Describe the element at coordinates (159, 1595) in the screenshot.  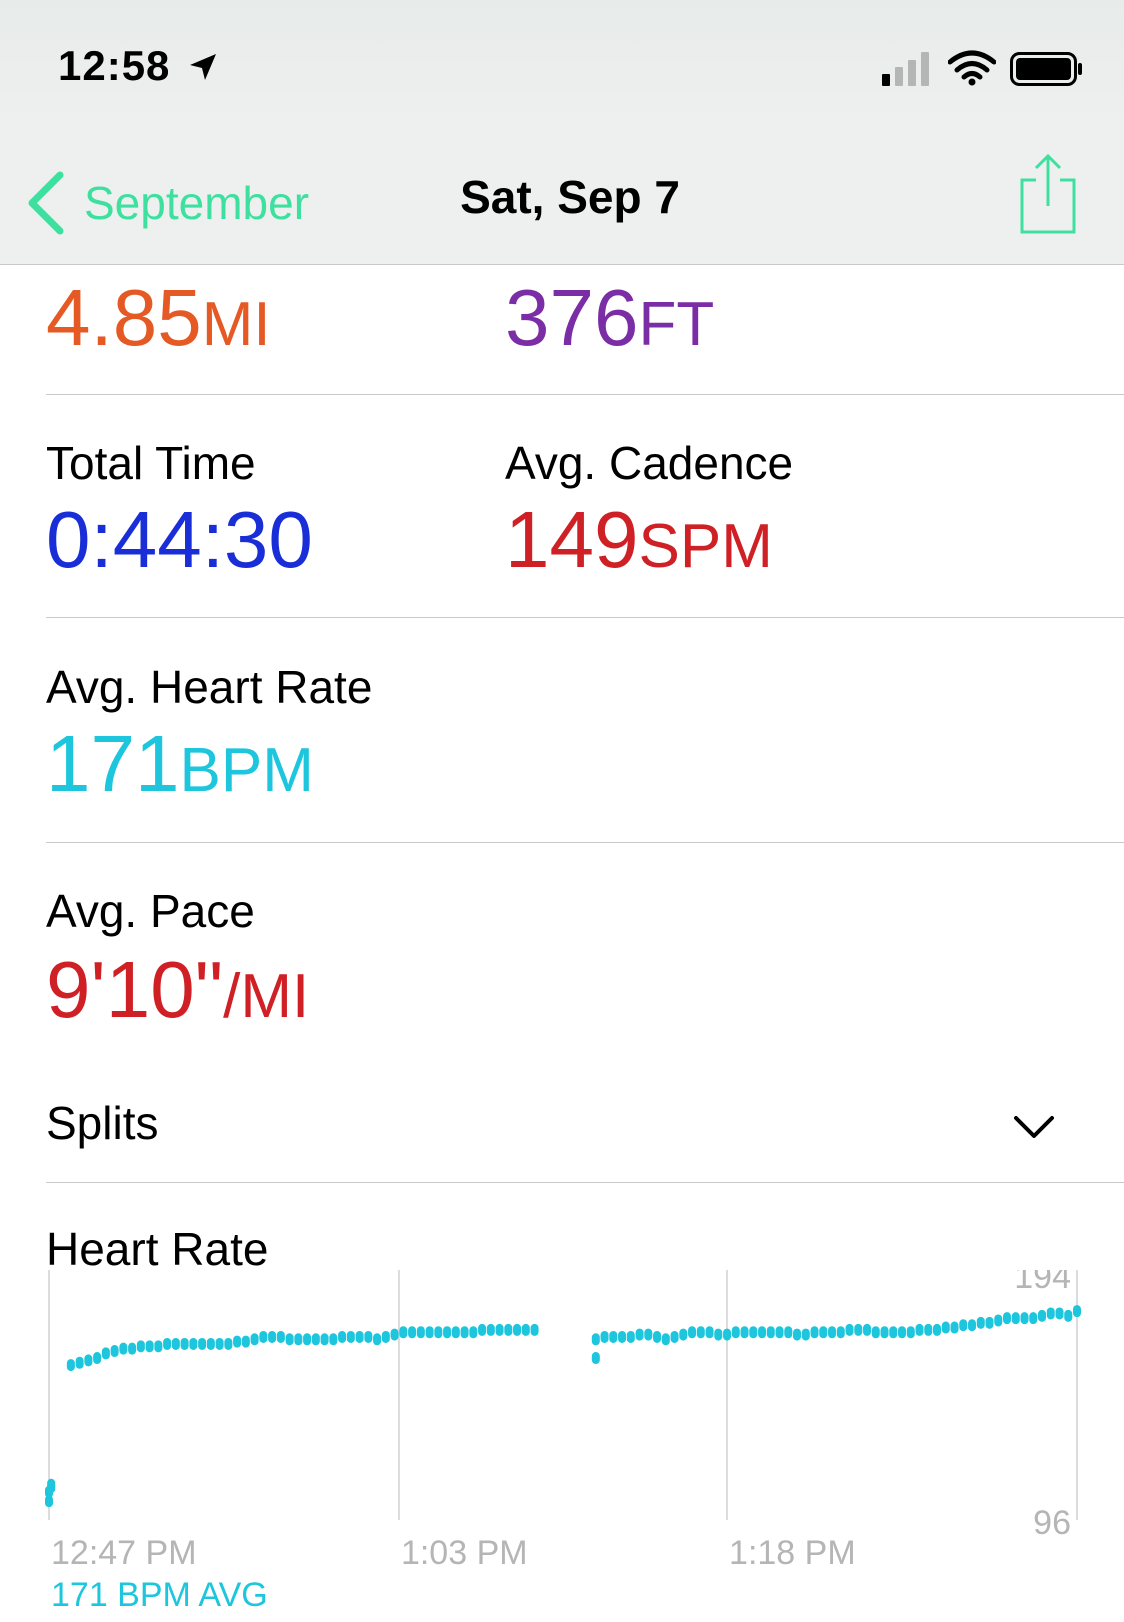
I see `average-label: 171 BPM AVG` at that location.